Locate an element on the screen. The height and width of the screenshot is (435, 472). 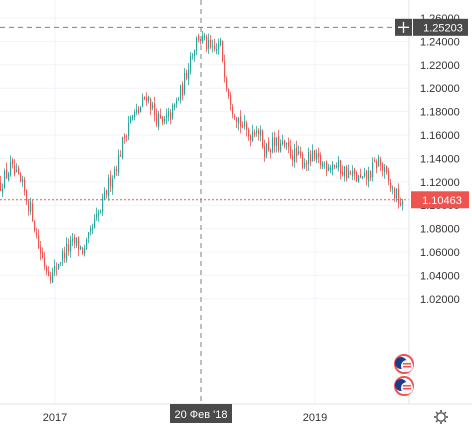
add-price-alert-button is located at coordinates (403, 27).